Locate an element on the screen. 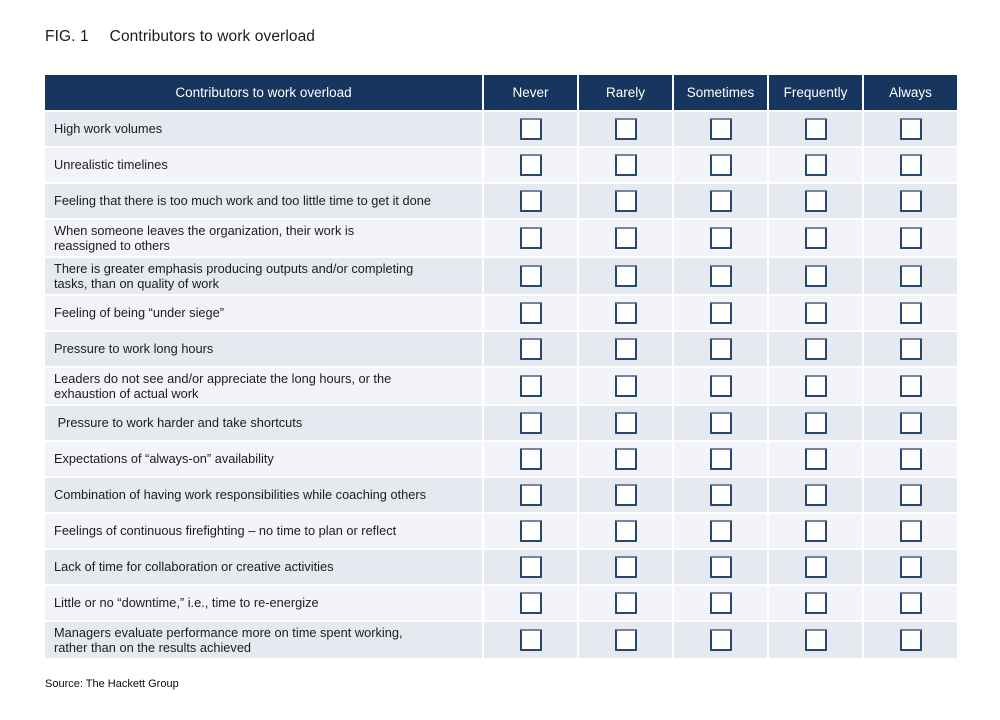 This screenshot has height=720, width=1000. checkbox-r11-never is located at coordinates (530, 495).